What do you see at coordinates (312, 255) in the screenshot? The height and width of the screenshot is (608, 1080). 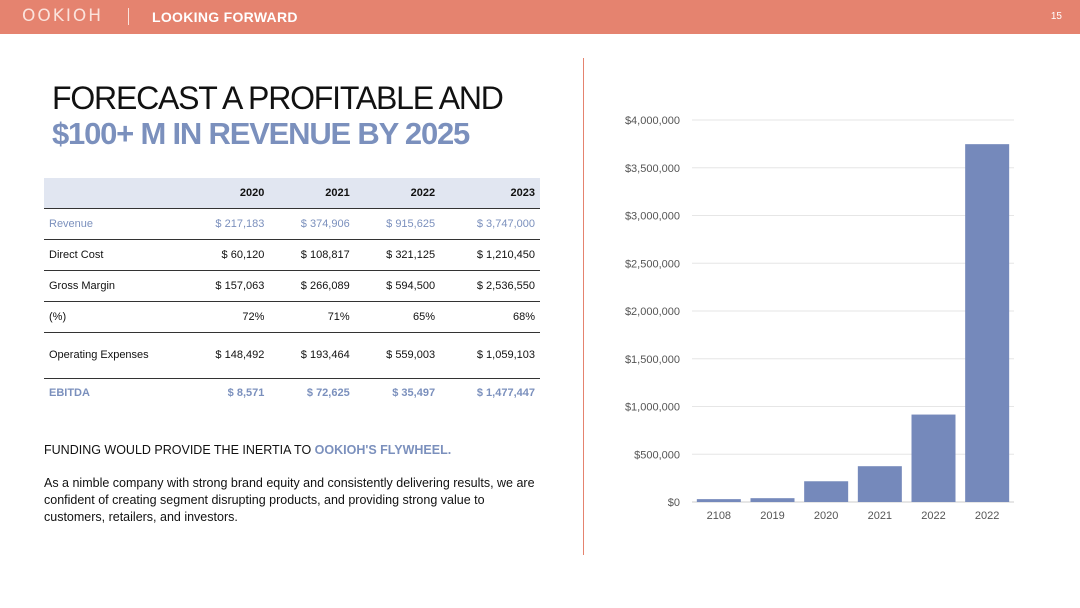 I see `cell-value: $ 108,817` at bounding box center [312, 255].